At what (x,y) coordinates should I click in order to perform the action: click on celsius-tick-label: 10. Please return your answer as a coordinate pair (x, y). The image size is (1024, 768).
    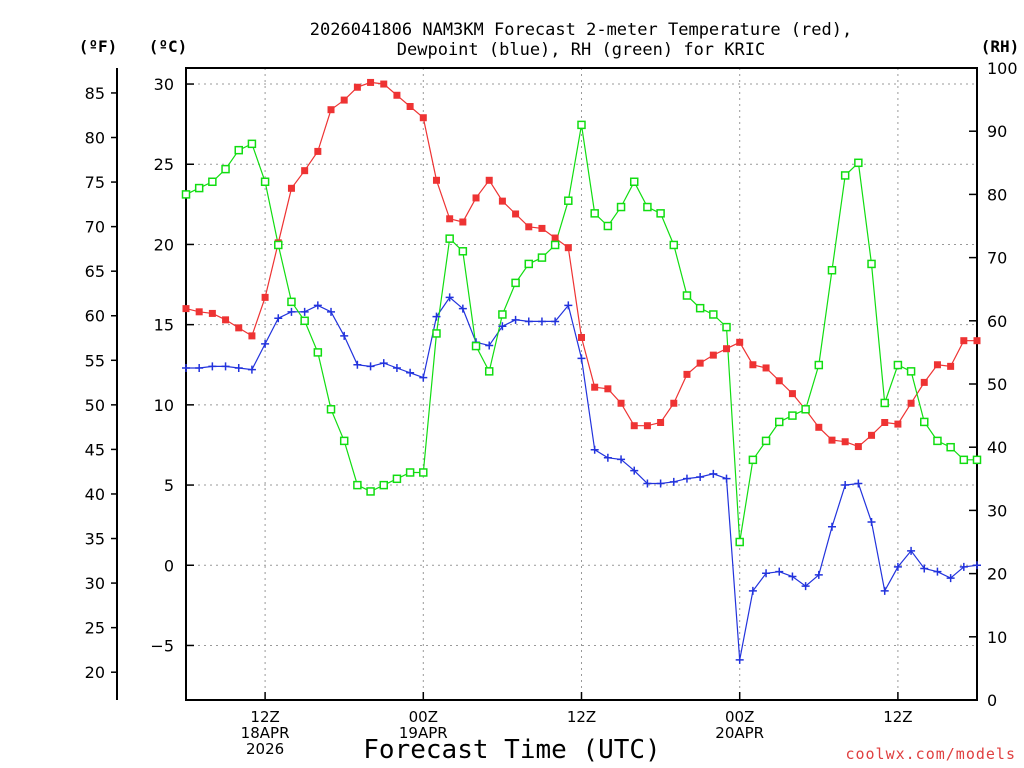
    Looking at the image, I should click on (164, 405).